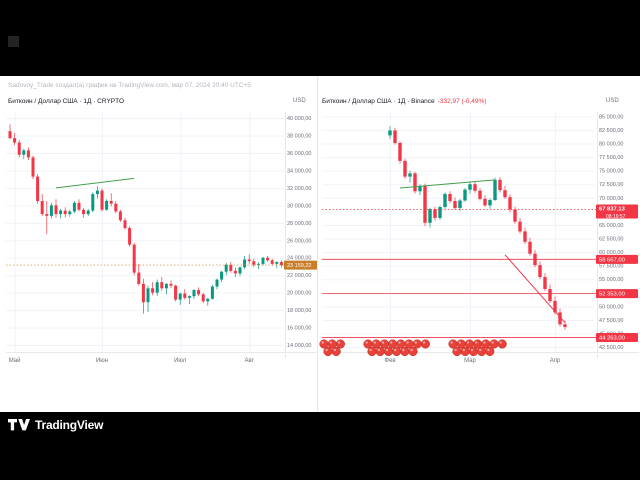 Image resolution: width=640 pixels, height=480 pixels. What do you see at coordinates (299, 266) in the screenshot?
I see `svg-text: 23 159,22` at bounding box center [299, 266].